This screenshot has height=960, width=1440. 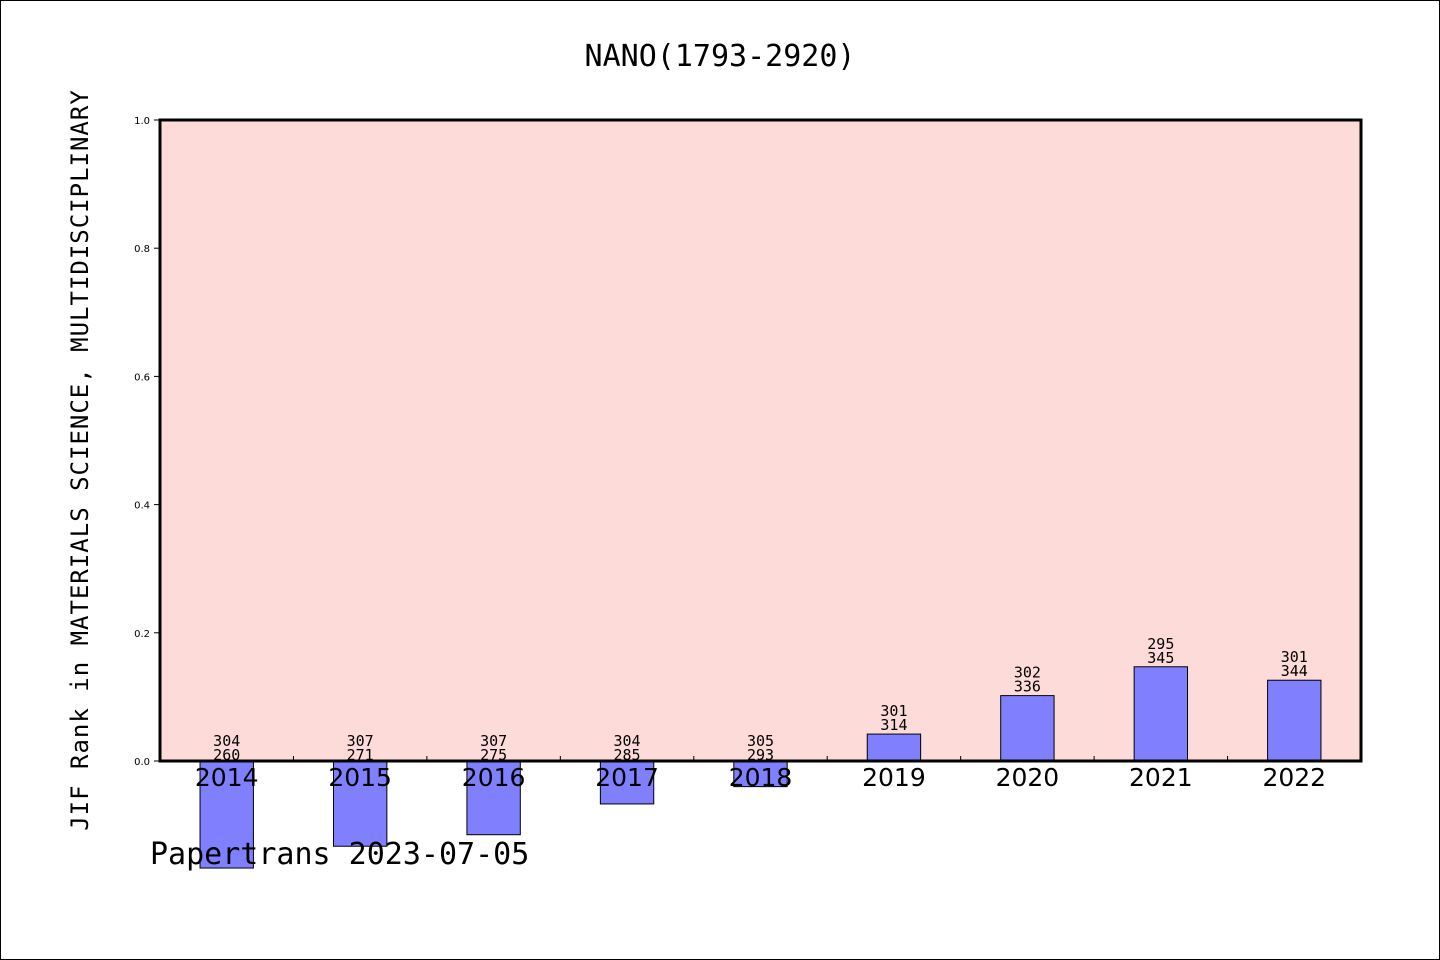 What do you see at coordinates (1161, 777) in the screenshot?
I see `x-tick-label-2021: 2021` at bounding box center [1161, 777].